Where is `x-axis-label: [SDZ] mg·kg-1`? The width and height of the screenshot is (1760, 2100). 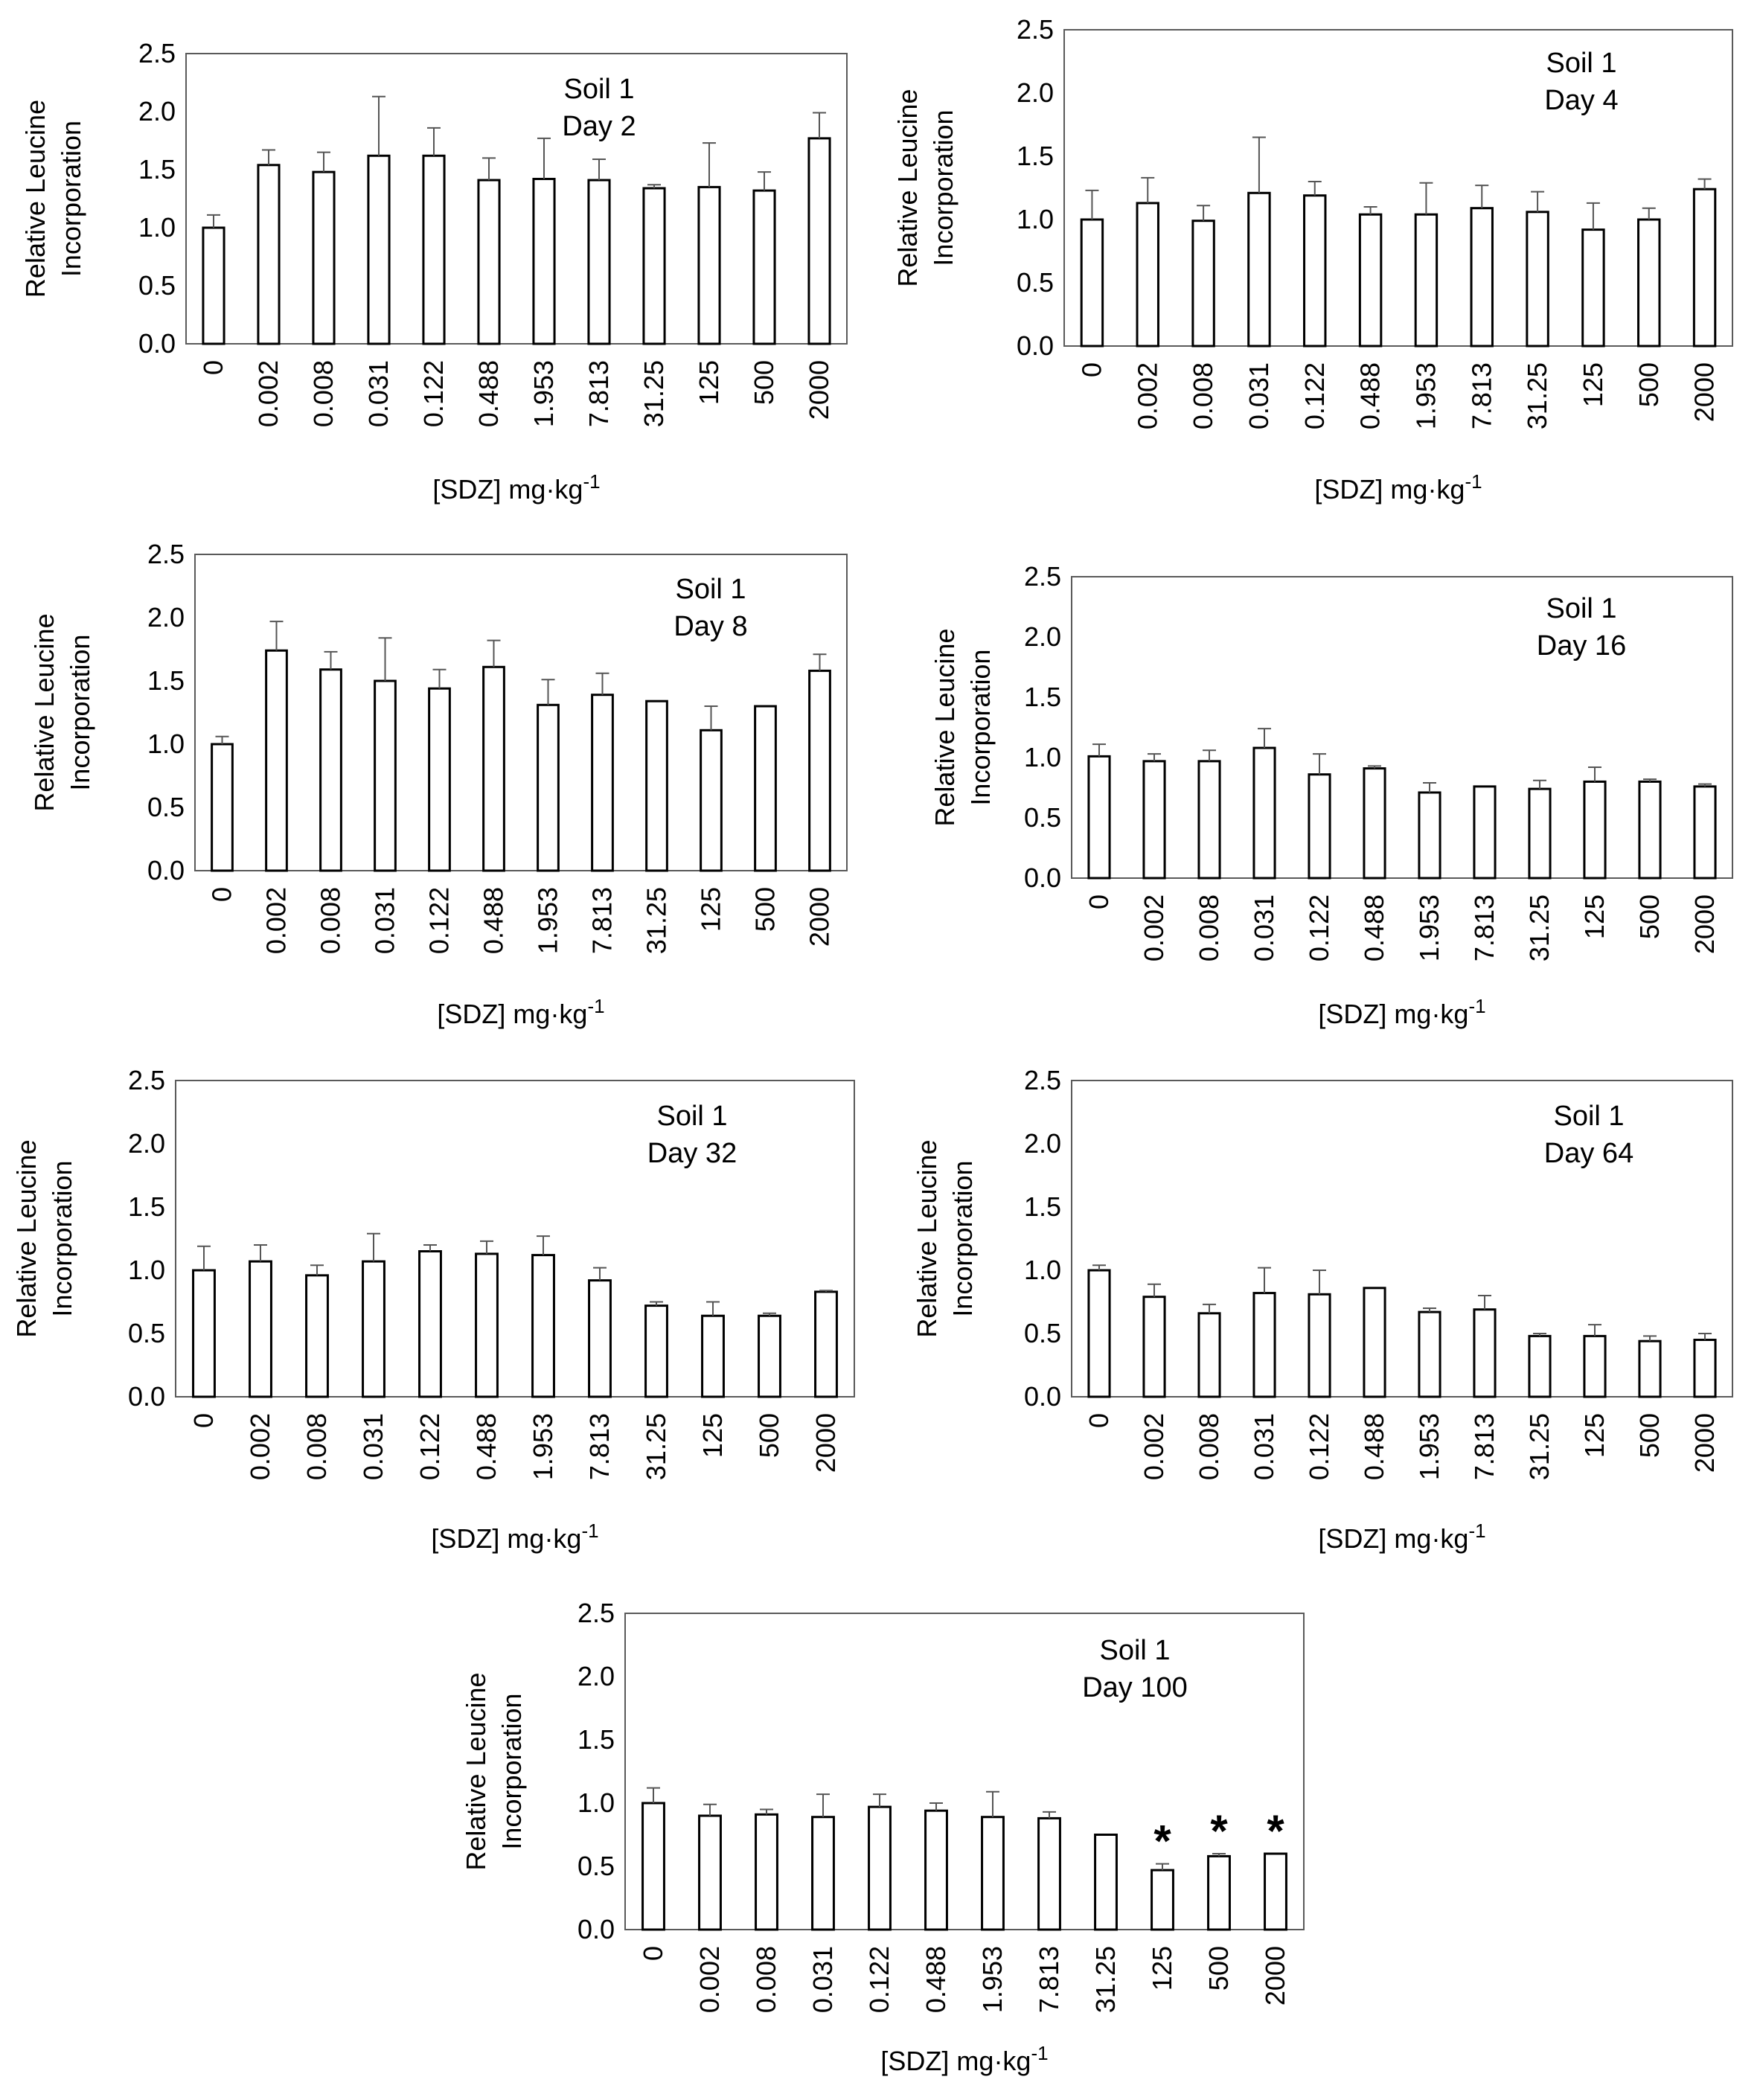 x-axis-label: [SDZ] mg·kg-1 is located at coordinates (1401, 1012).